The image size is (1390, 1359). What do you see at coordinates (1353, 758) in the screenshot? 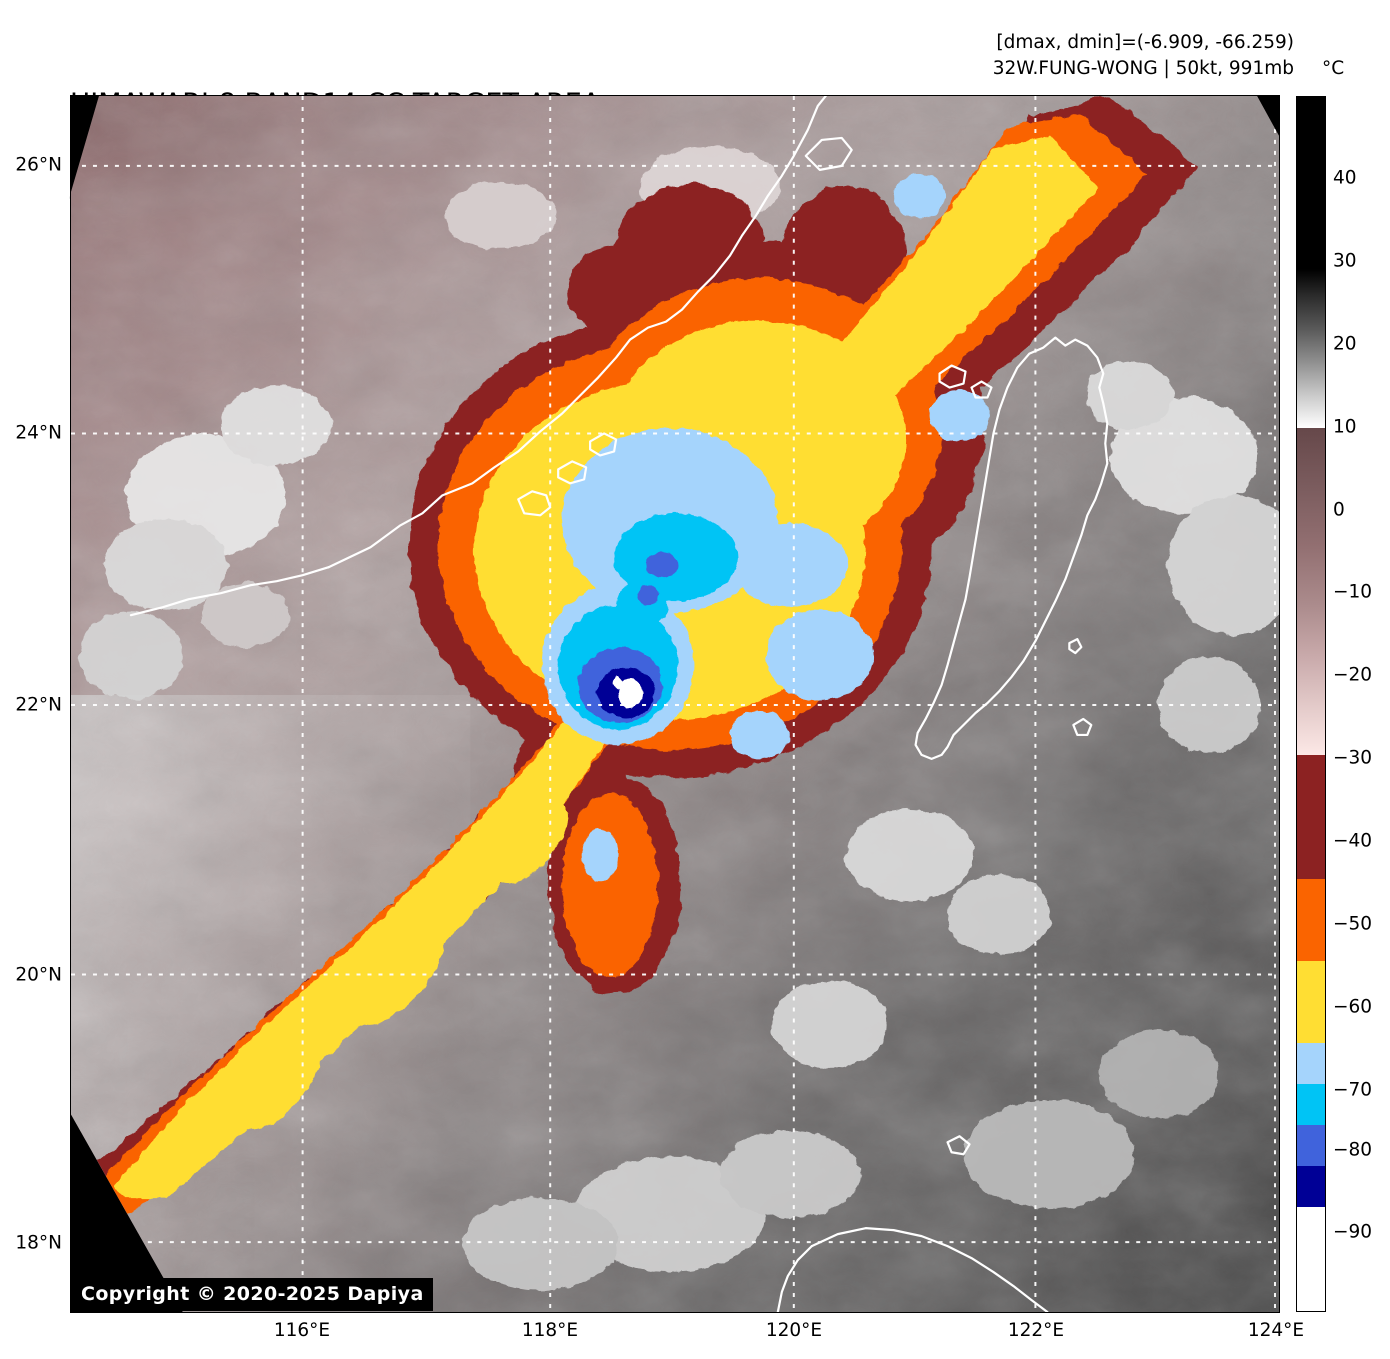
I see `colorbar-tick-m30: −30` at bounding box center [1353, 758].